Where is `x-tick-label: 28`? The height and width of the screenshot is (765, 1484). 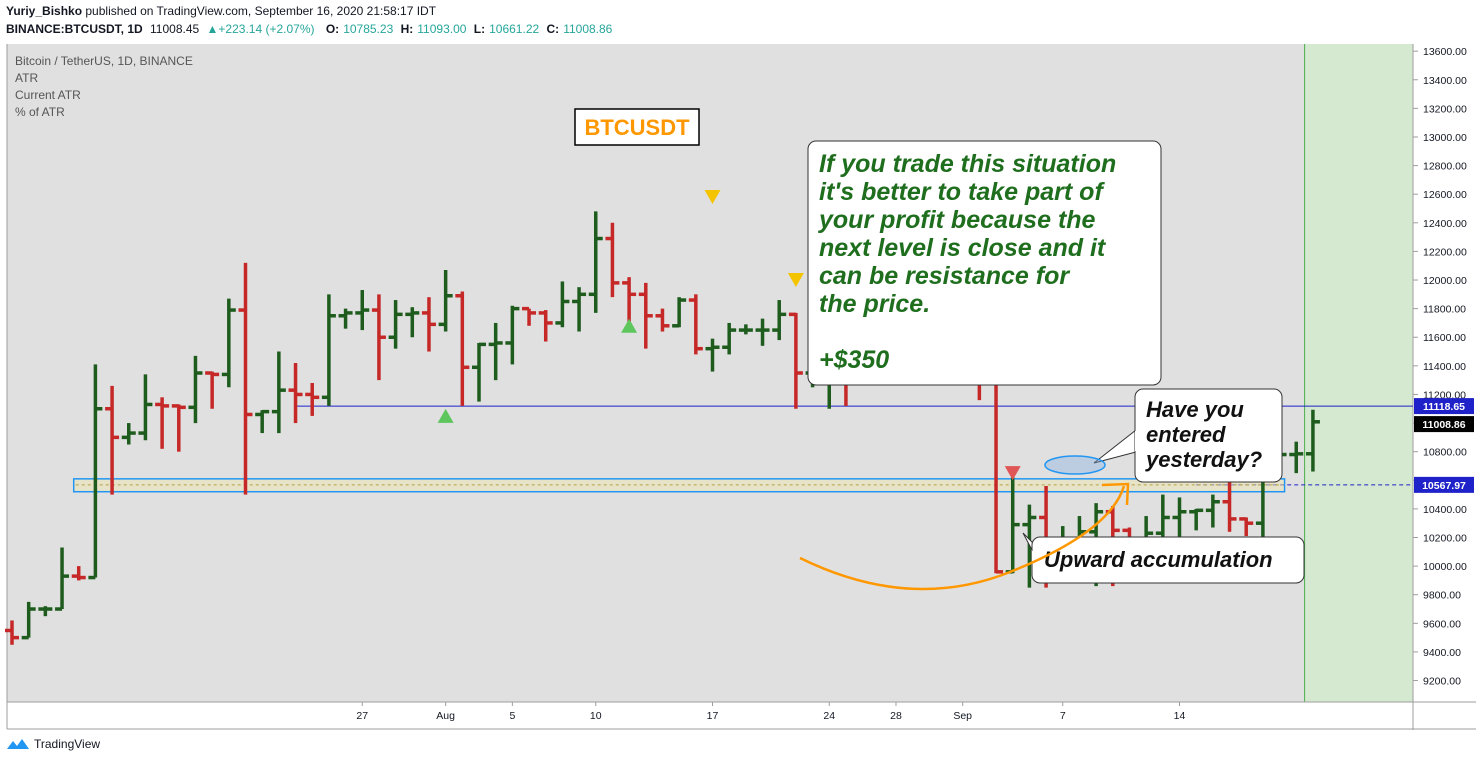
x-tick-label: 28 is located at coordinates (896, 716).